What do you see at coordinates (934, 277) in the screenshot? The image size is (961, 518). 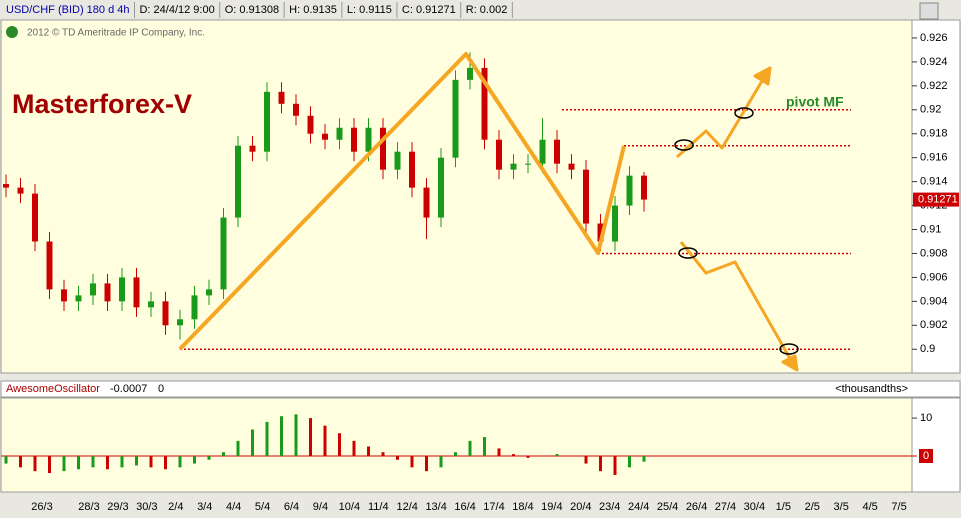 I see `y-tick-label: 0.906` at bounding box center [934, 277].